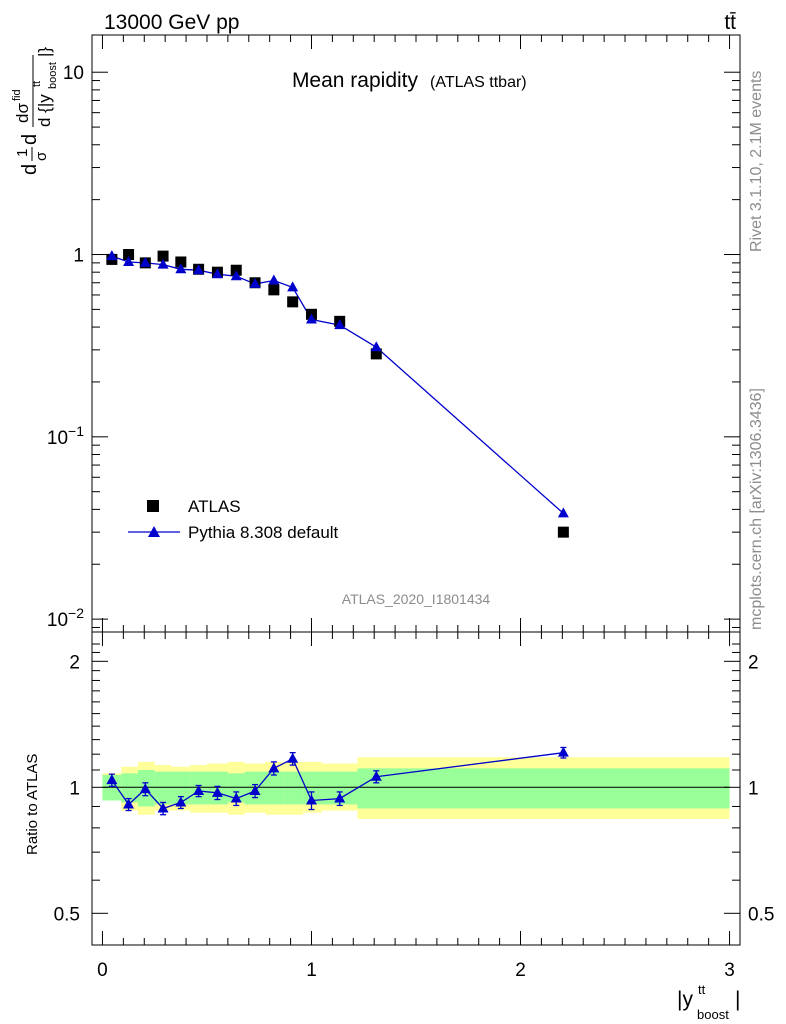  I want to click on main-y-tick-label: 1, so click(78, 256).